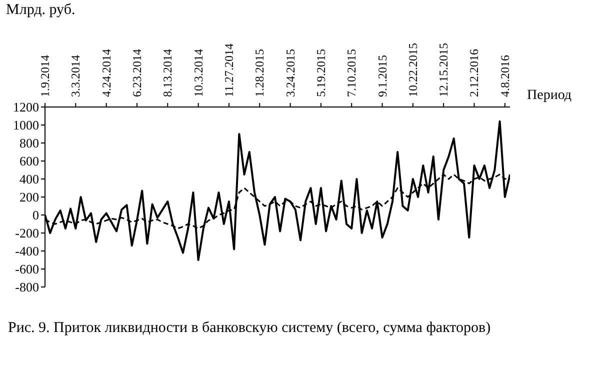 The image size is (595, 366). I want to click on x-tick-label: 9.1.2015, so click(382, 76).